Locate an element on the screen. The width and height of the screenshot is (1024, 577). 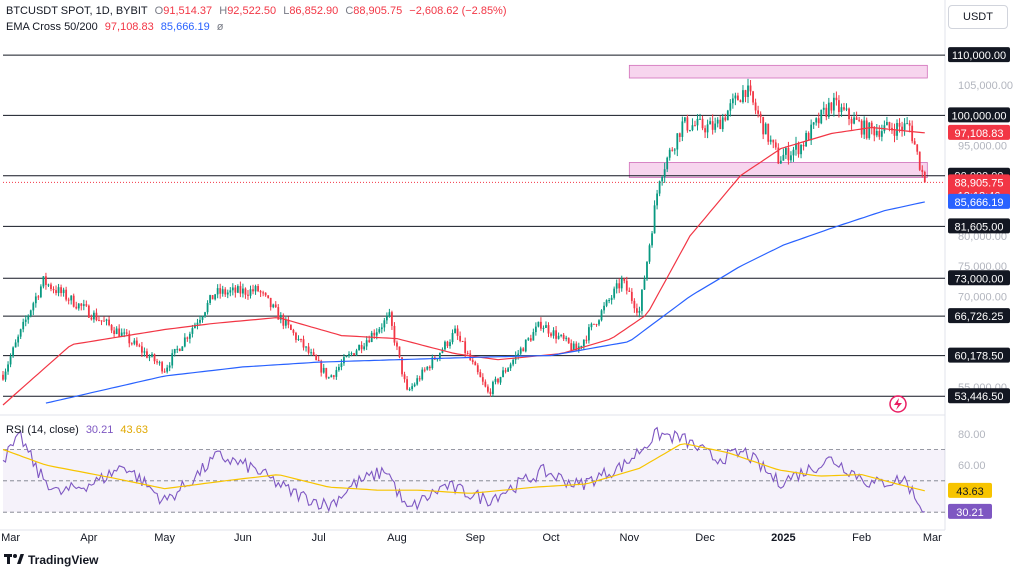
currency-button: USDT is located at coordinates (978, 17).